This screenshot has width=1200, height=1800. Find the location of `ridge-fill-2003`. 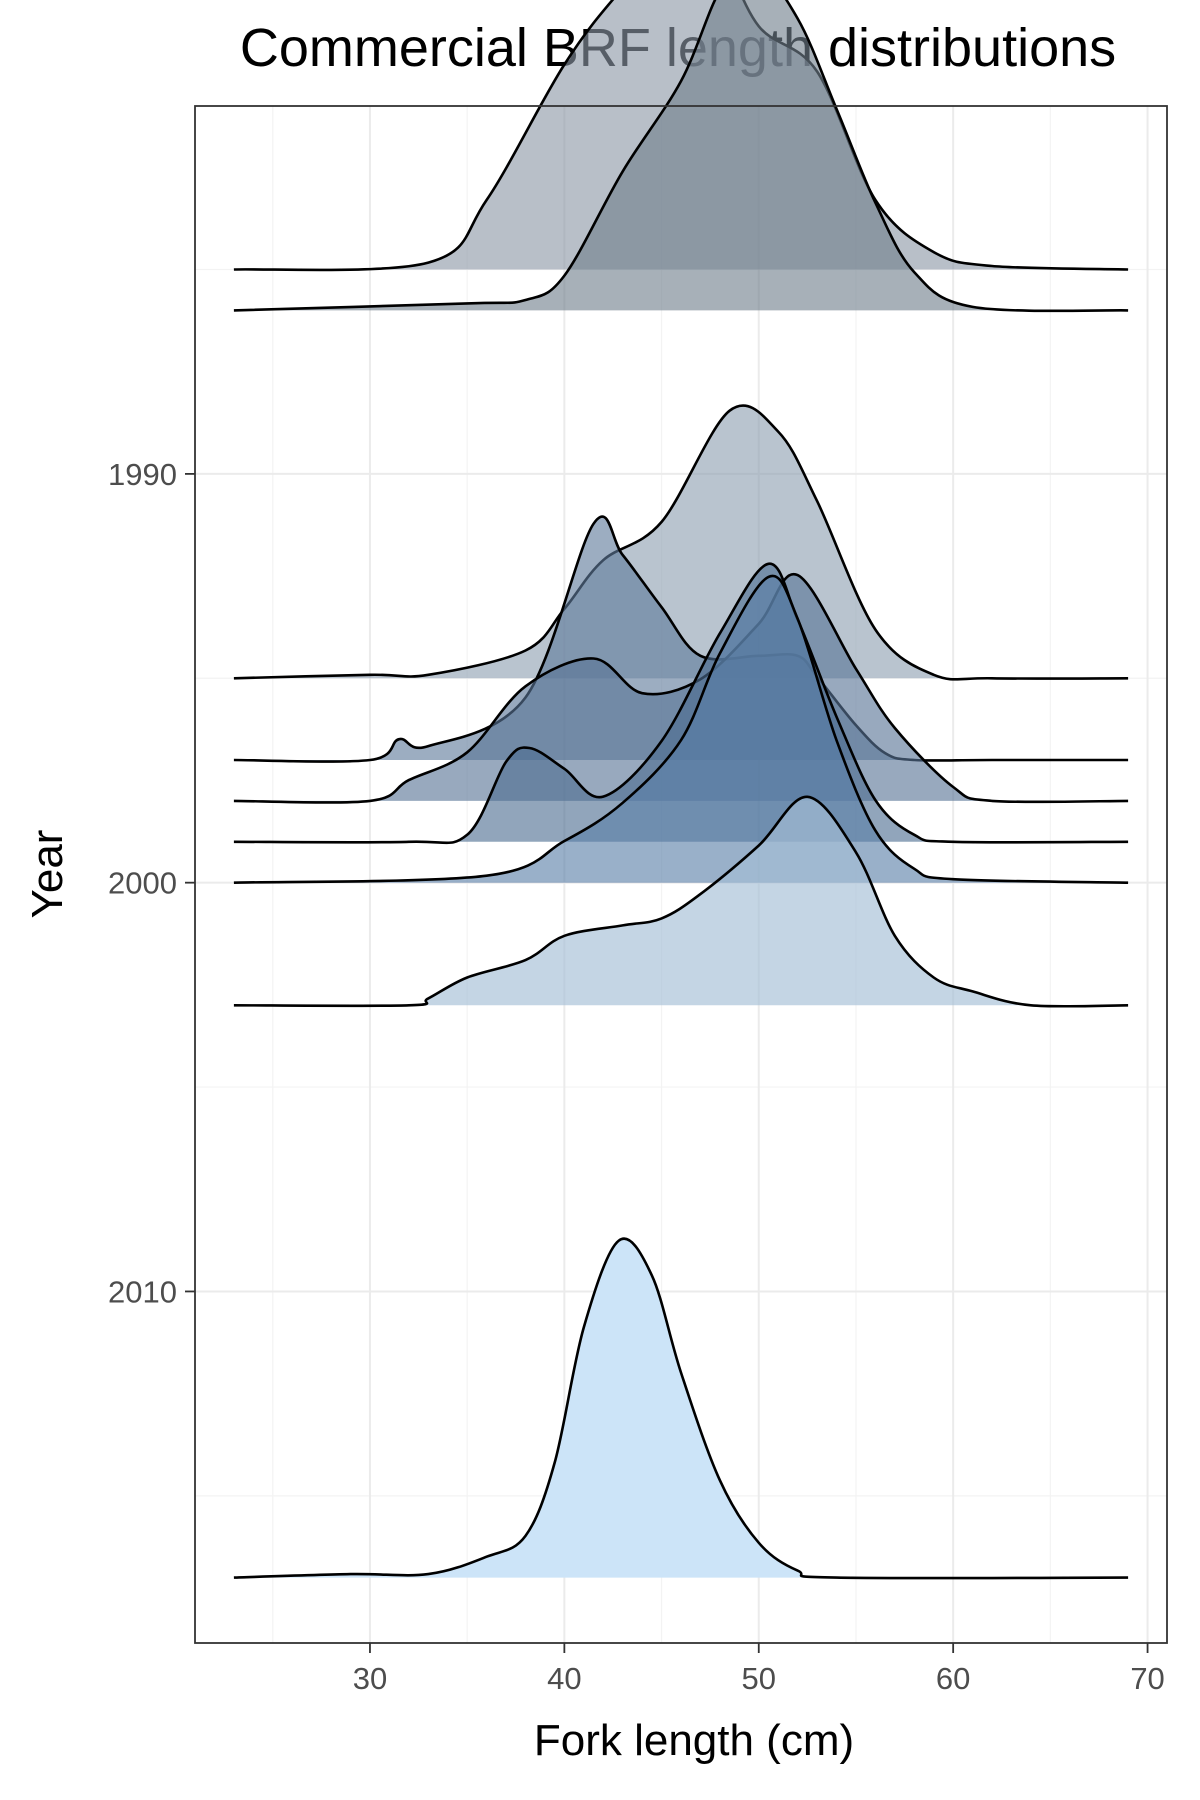

ridge-fill-2003 is located at coordinates (681, 901).